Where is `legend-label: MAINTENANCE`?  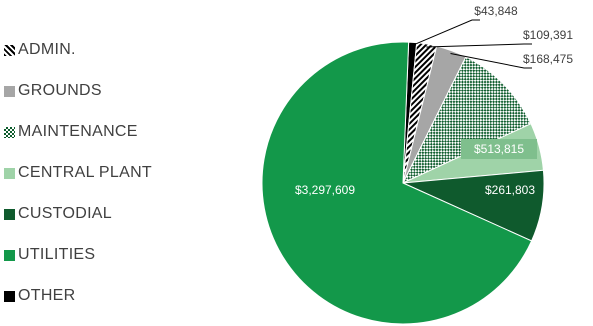
legend-label: MAINTENANCE is located at coordinates (78, 131).